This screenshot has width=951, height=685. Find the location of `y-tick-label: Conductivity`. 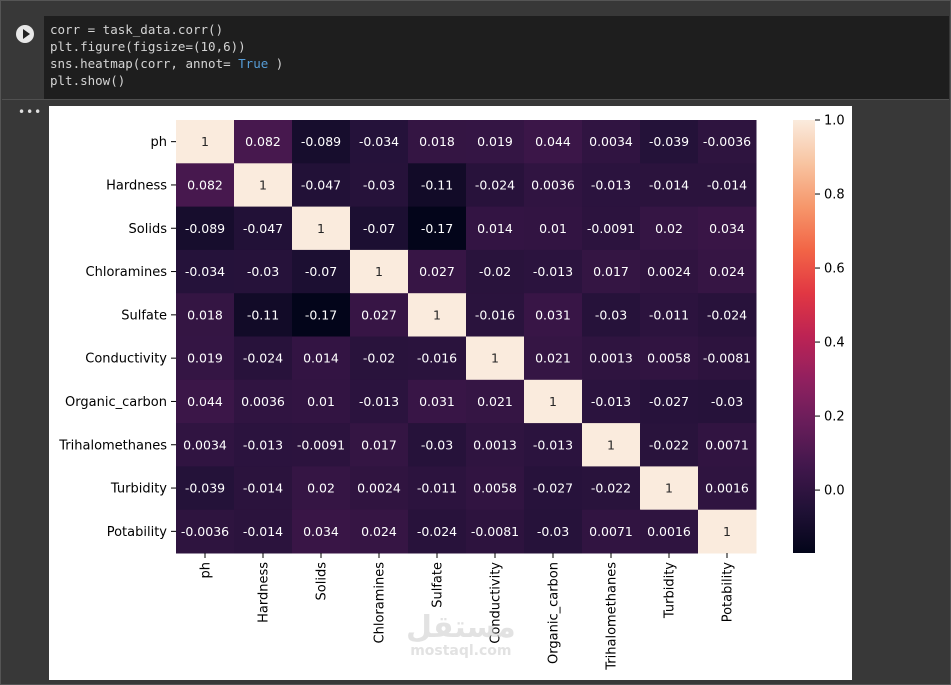

y-tick-label: Conductivity is located at coordinates (126, 359).